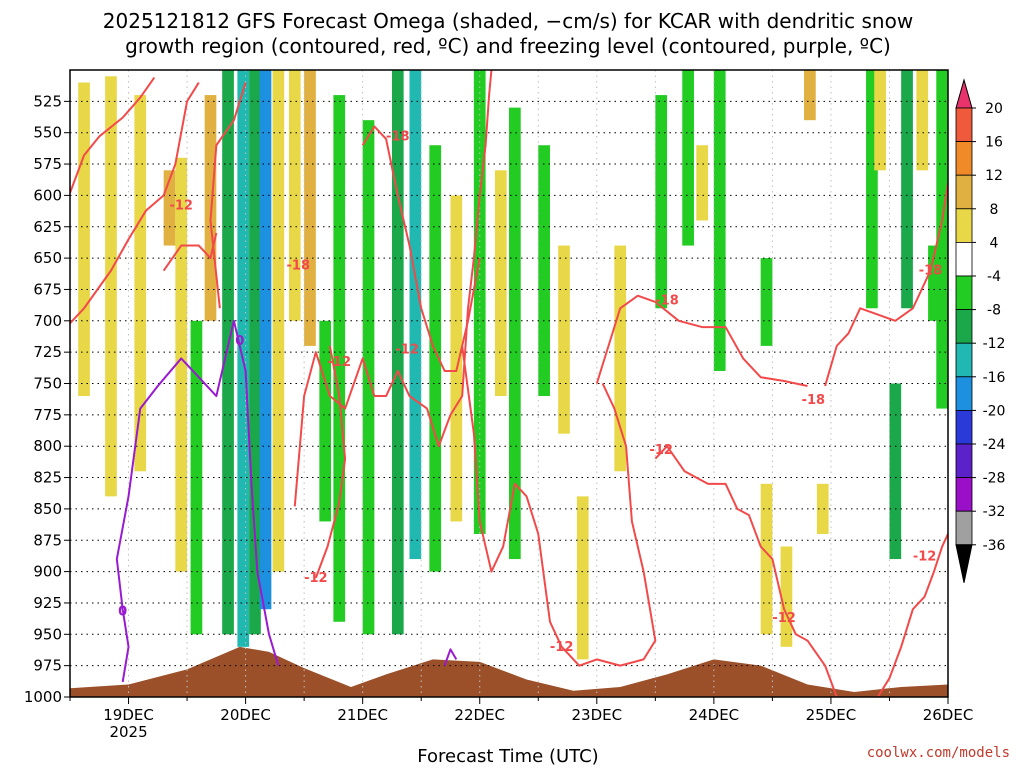  Describe the element at coordinates (994, 546) in the screenshot. I see `colorbar-label: -36` at that location.